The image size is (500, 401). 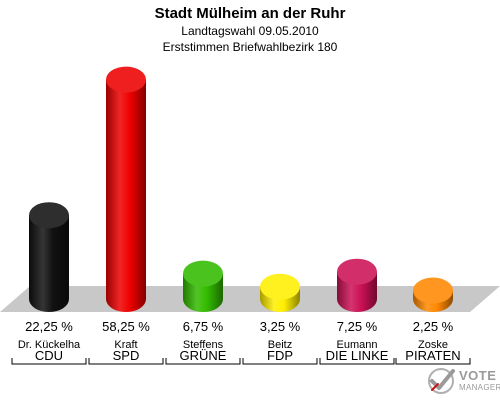 I want to click on value-label: 2,25 %, so click(x=433, y=326).